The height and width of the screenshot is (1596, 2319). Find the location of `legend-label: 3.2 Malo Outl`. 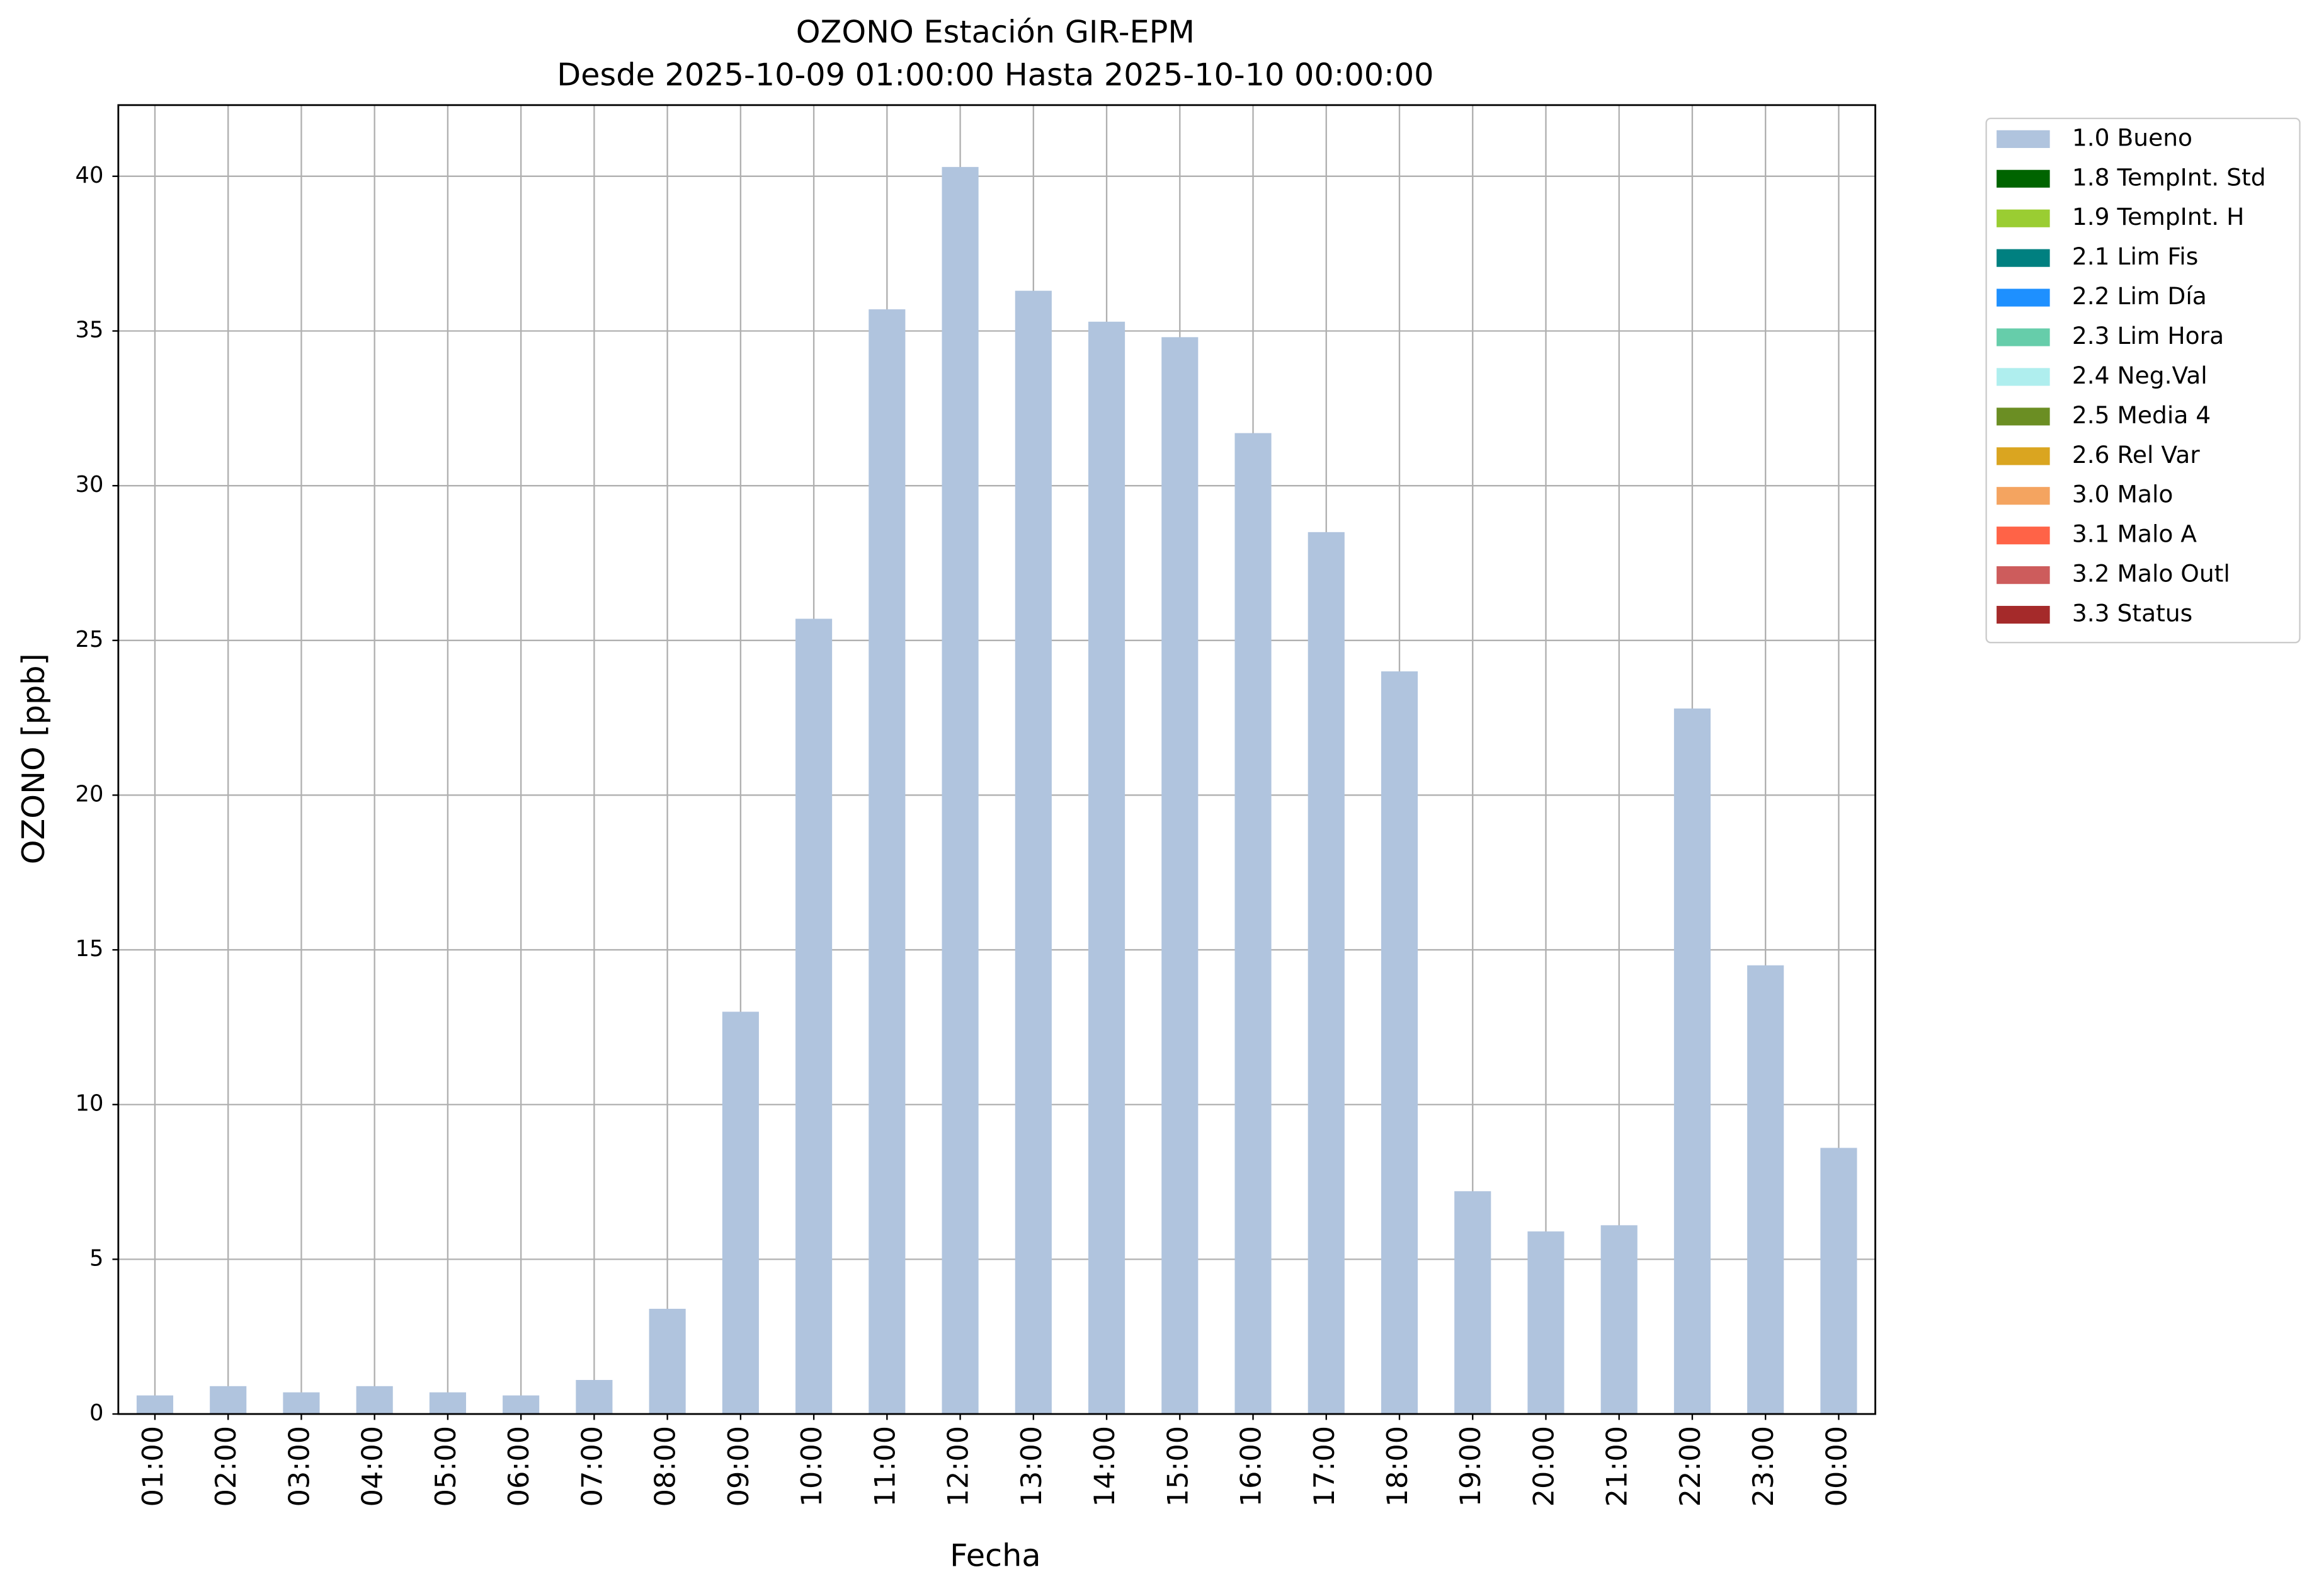

legend-label: 3.2 Malo Outl is located at coordinates (2151, 574).